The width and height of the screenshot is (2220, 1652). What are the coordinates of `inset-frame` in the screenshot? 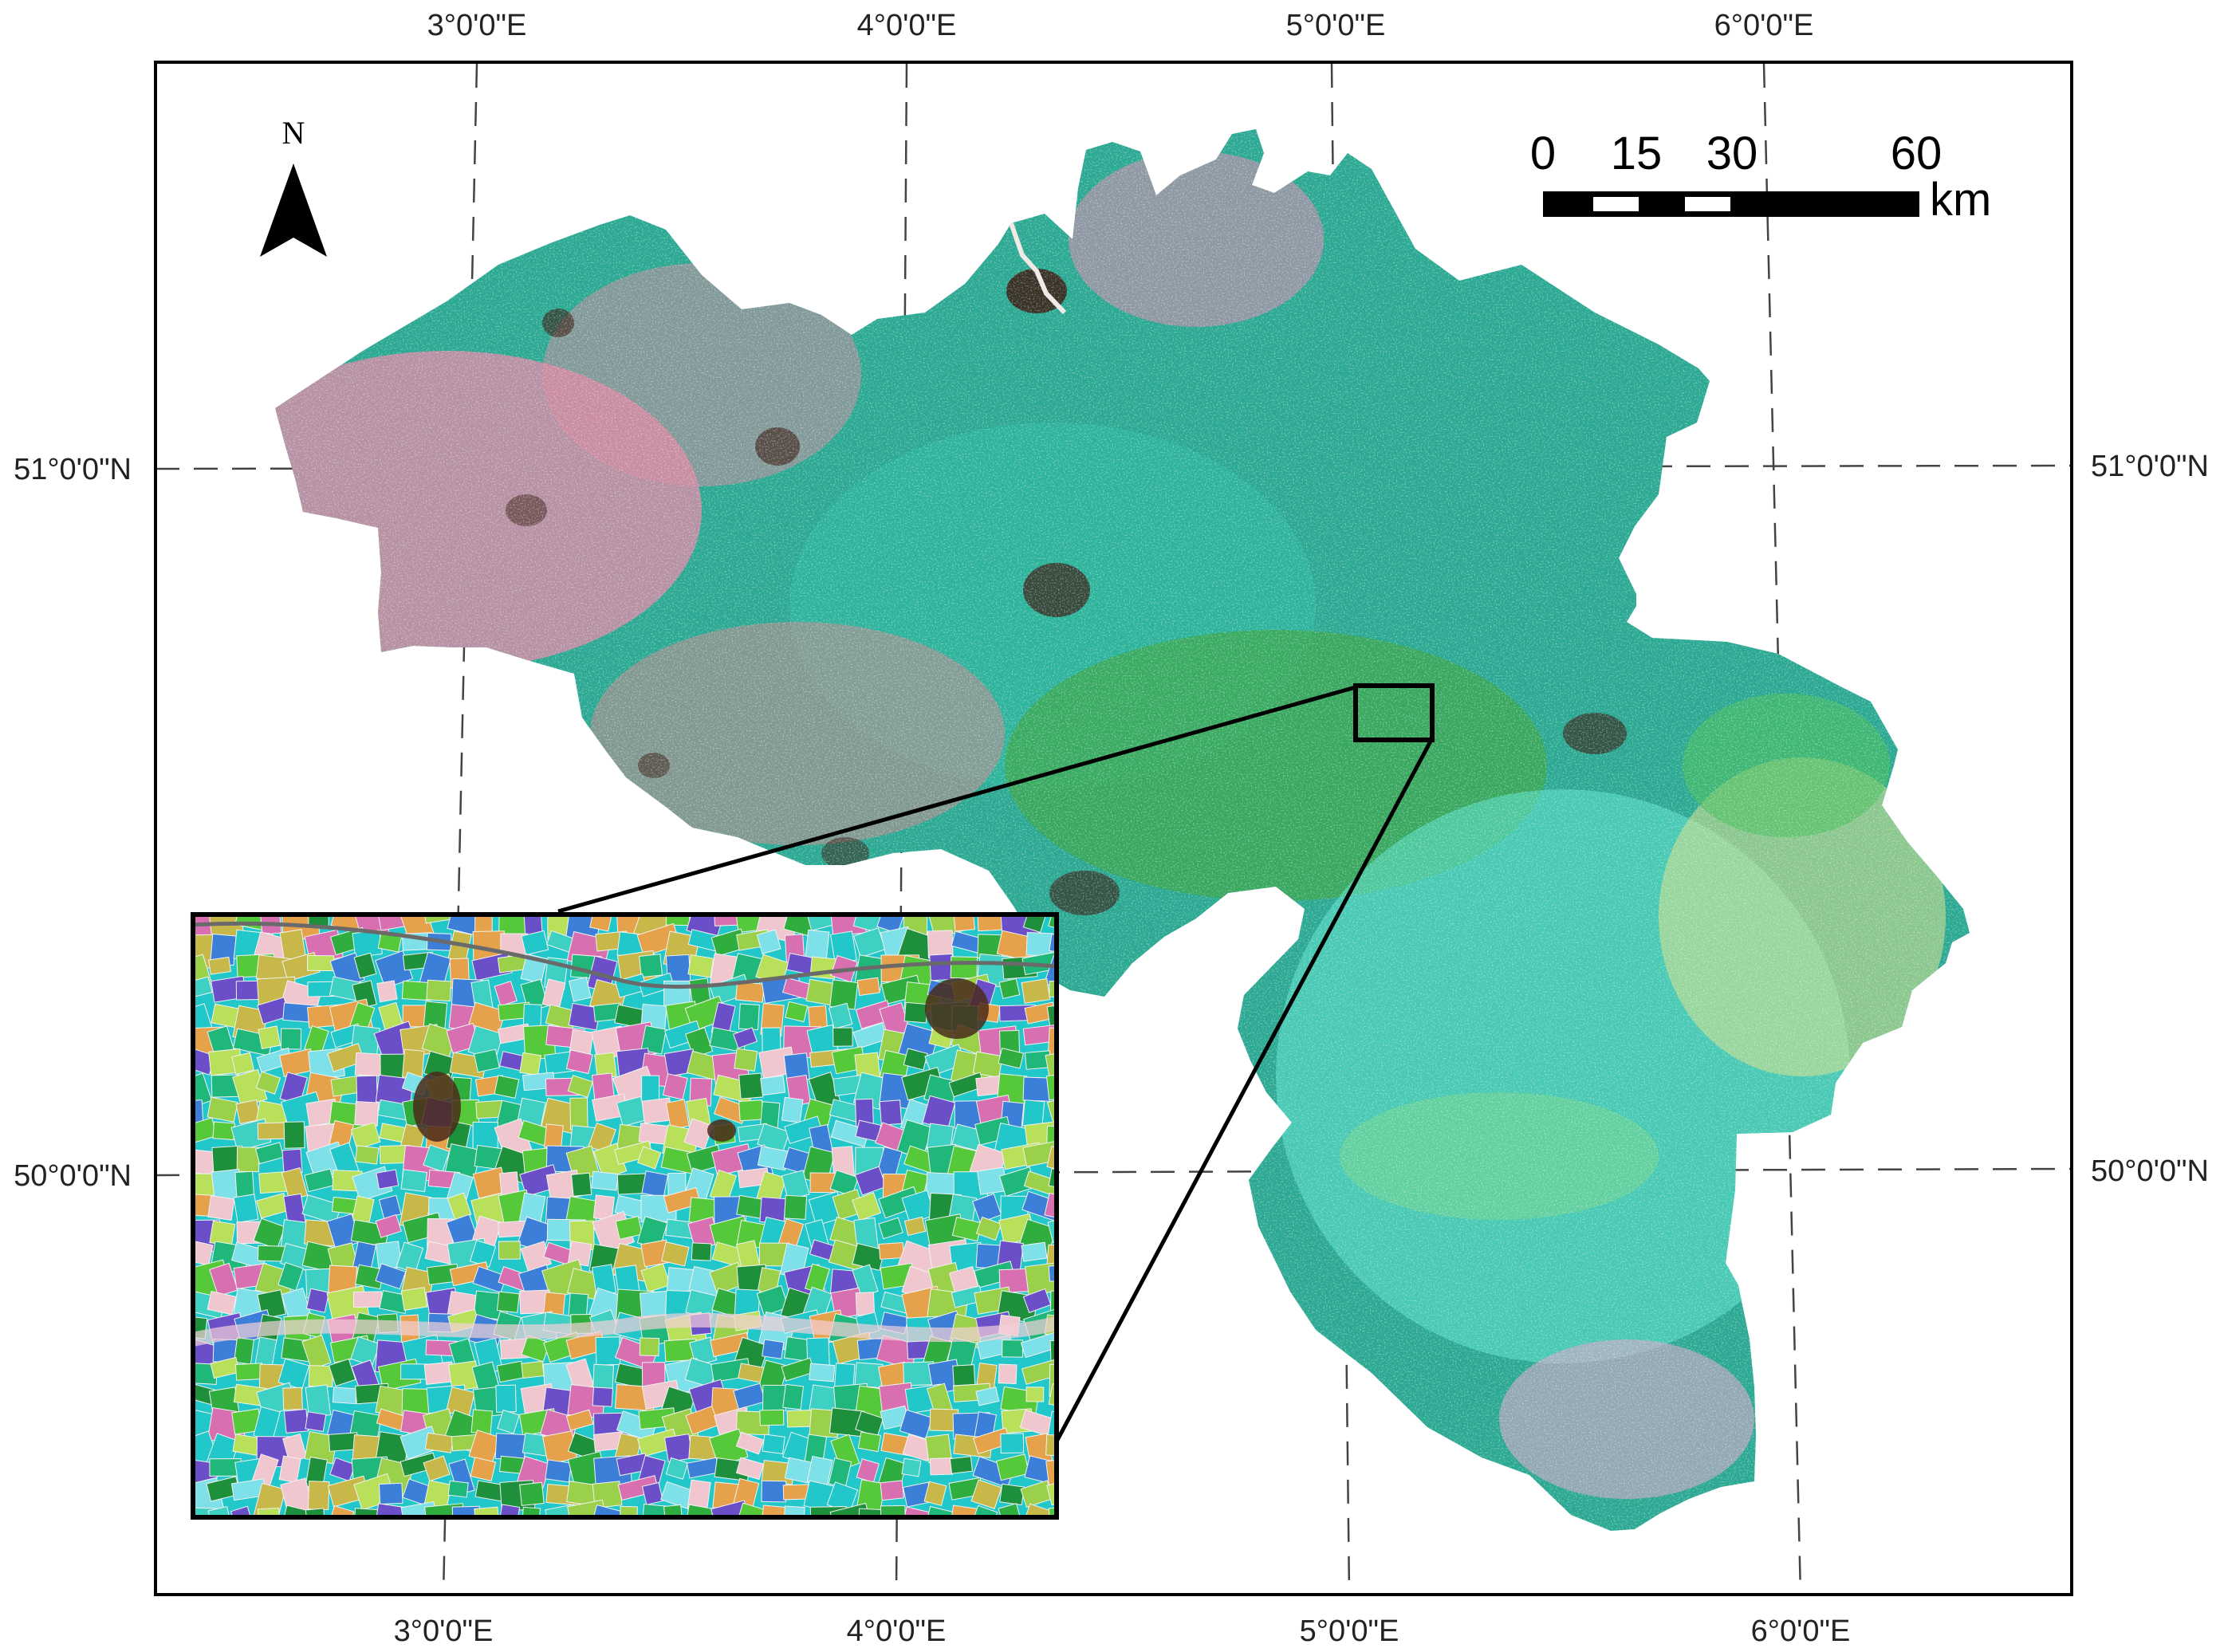 It's located at (625, 1216).